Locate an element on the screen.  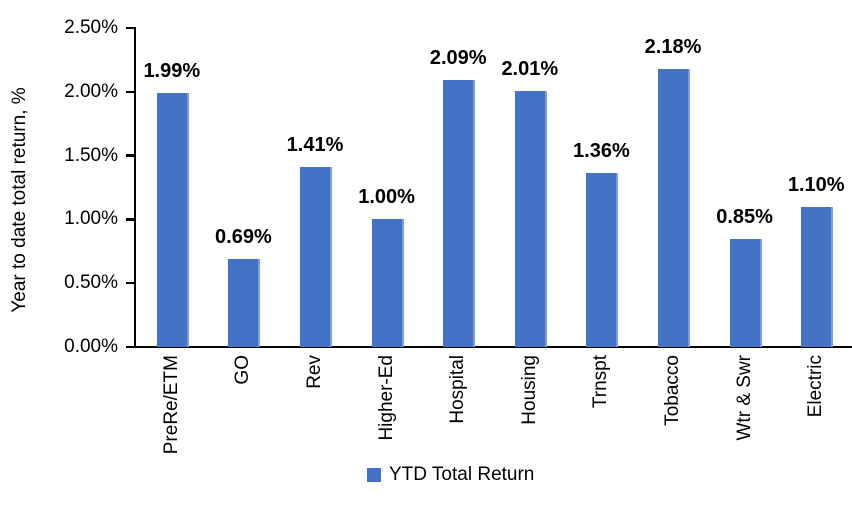
category-label: Tobacco is located at coordinates (672, 390).